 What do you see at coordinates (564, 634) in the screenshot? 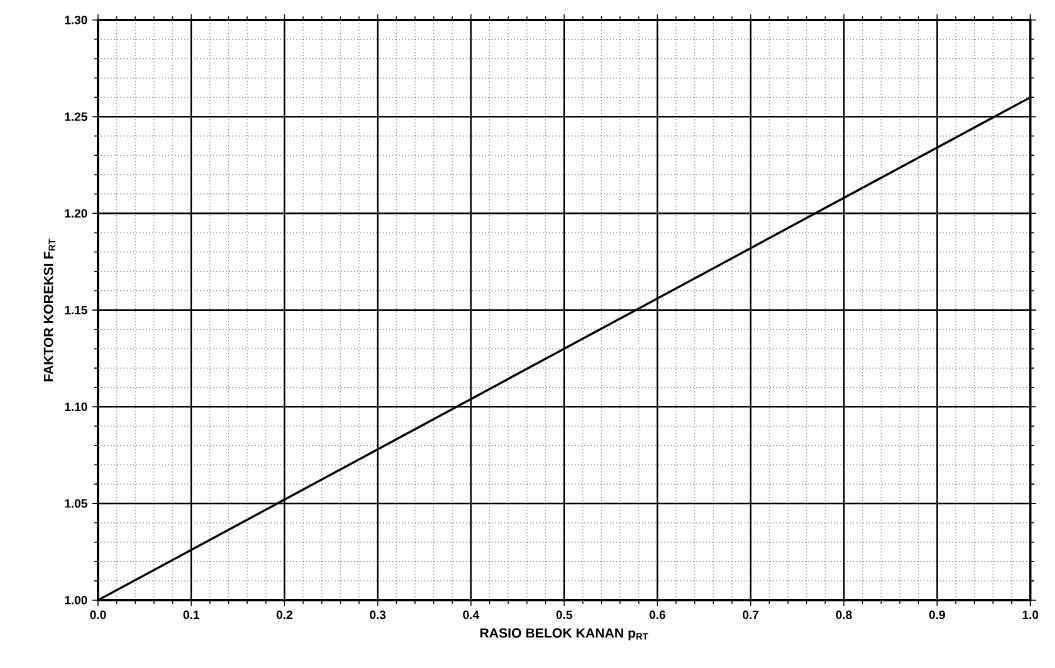
I see `x-axis-title: RASIO BELOK KANAN p$_{RT}$` at bounding box center [564, 634].